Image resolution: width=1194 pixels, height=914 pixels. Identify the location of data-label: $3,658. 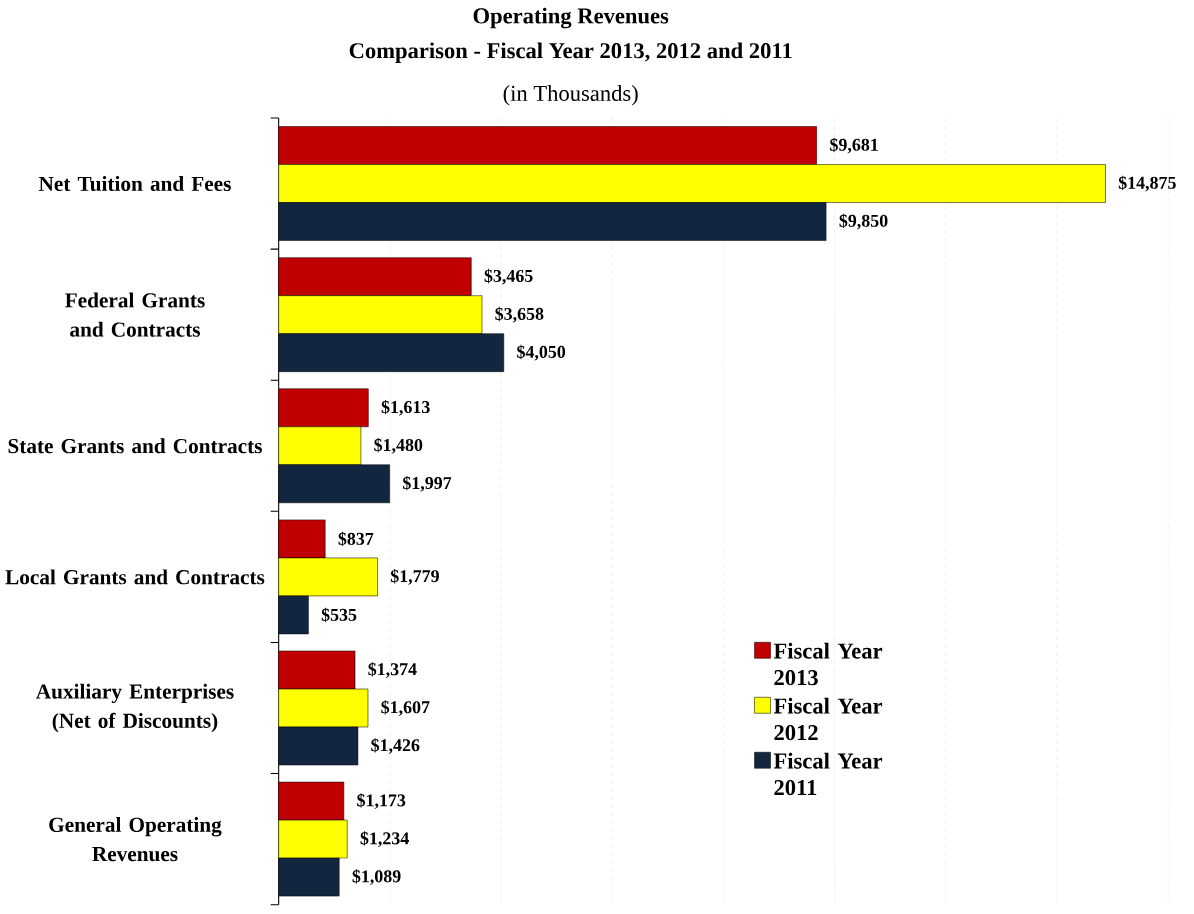
(519, 314).